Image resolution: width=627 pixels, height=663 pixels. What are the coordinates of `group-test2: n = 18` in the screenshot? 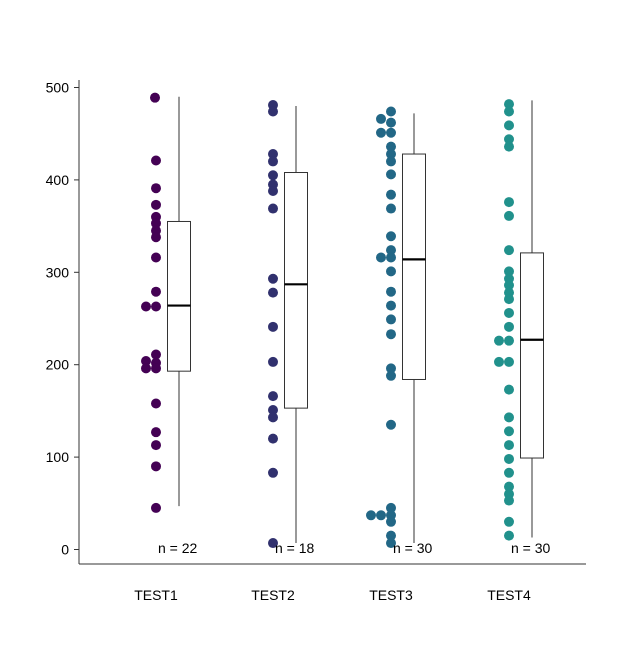 It's located at (291, 328).